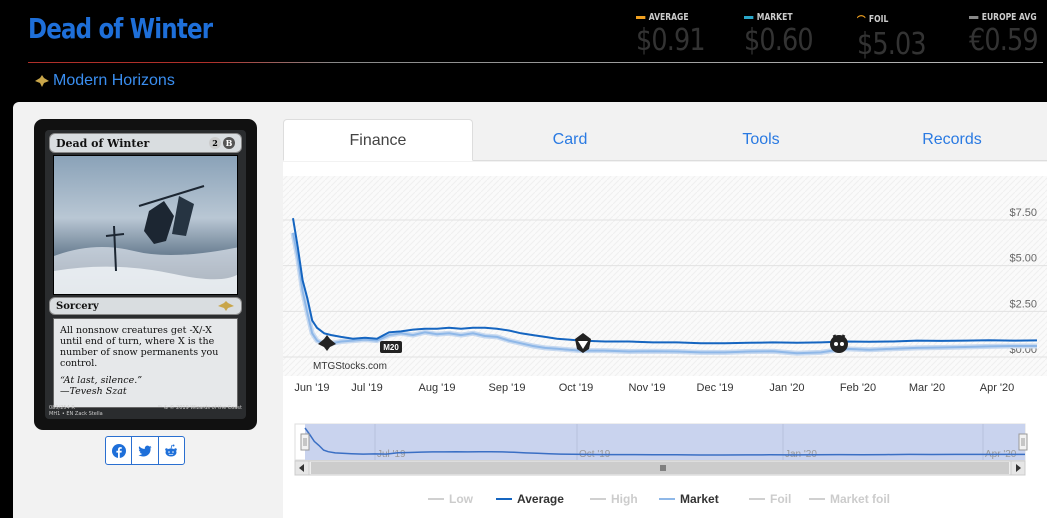  I want to click on x-tick-label: Sep '19, so click(507, 388).